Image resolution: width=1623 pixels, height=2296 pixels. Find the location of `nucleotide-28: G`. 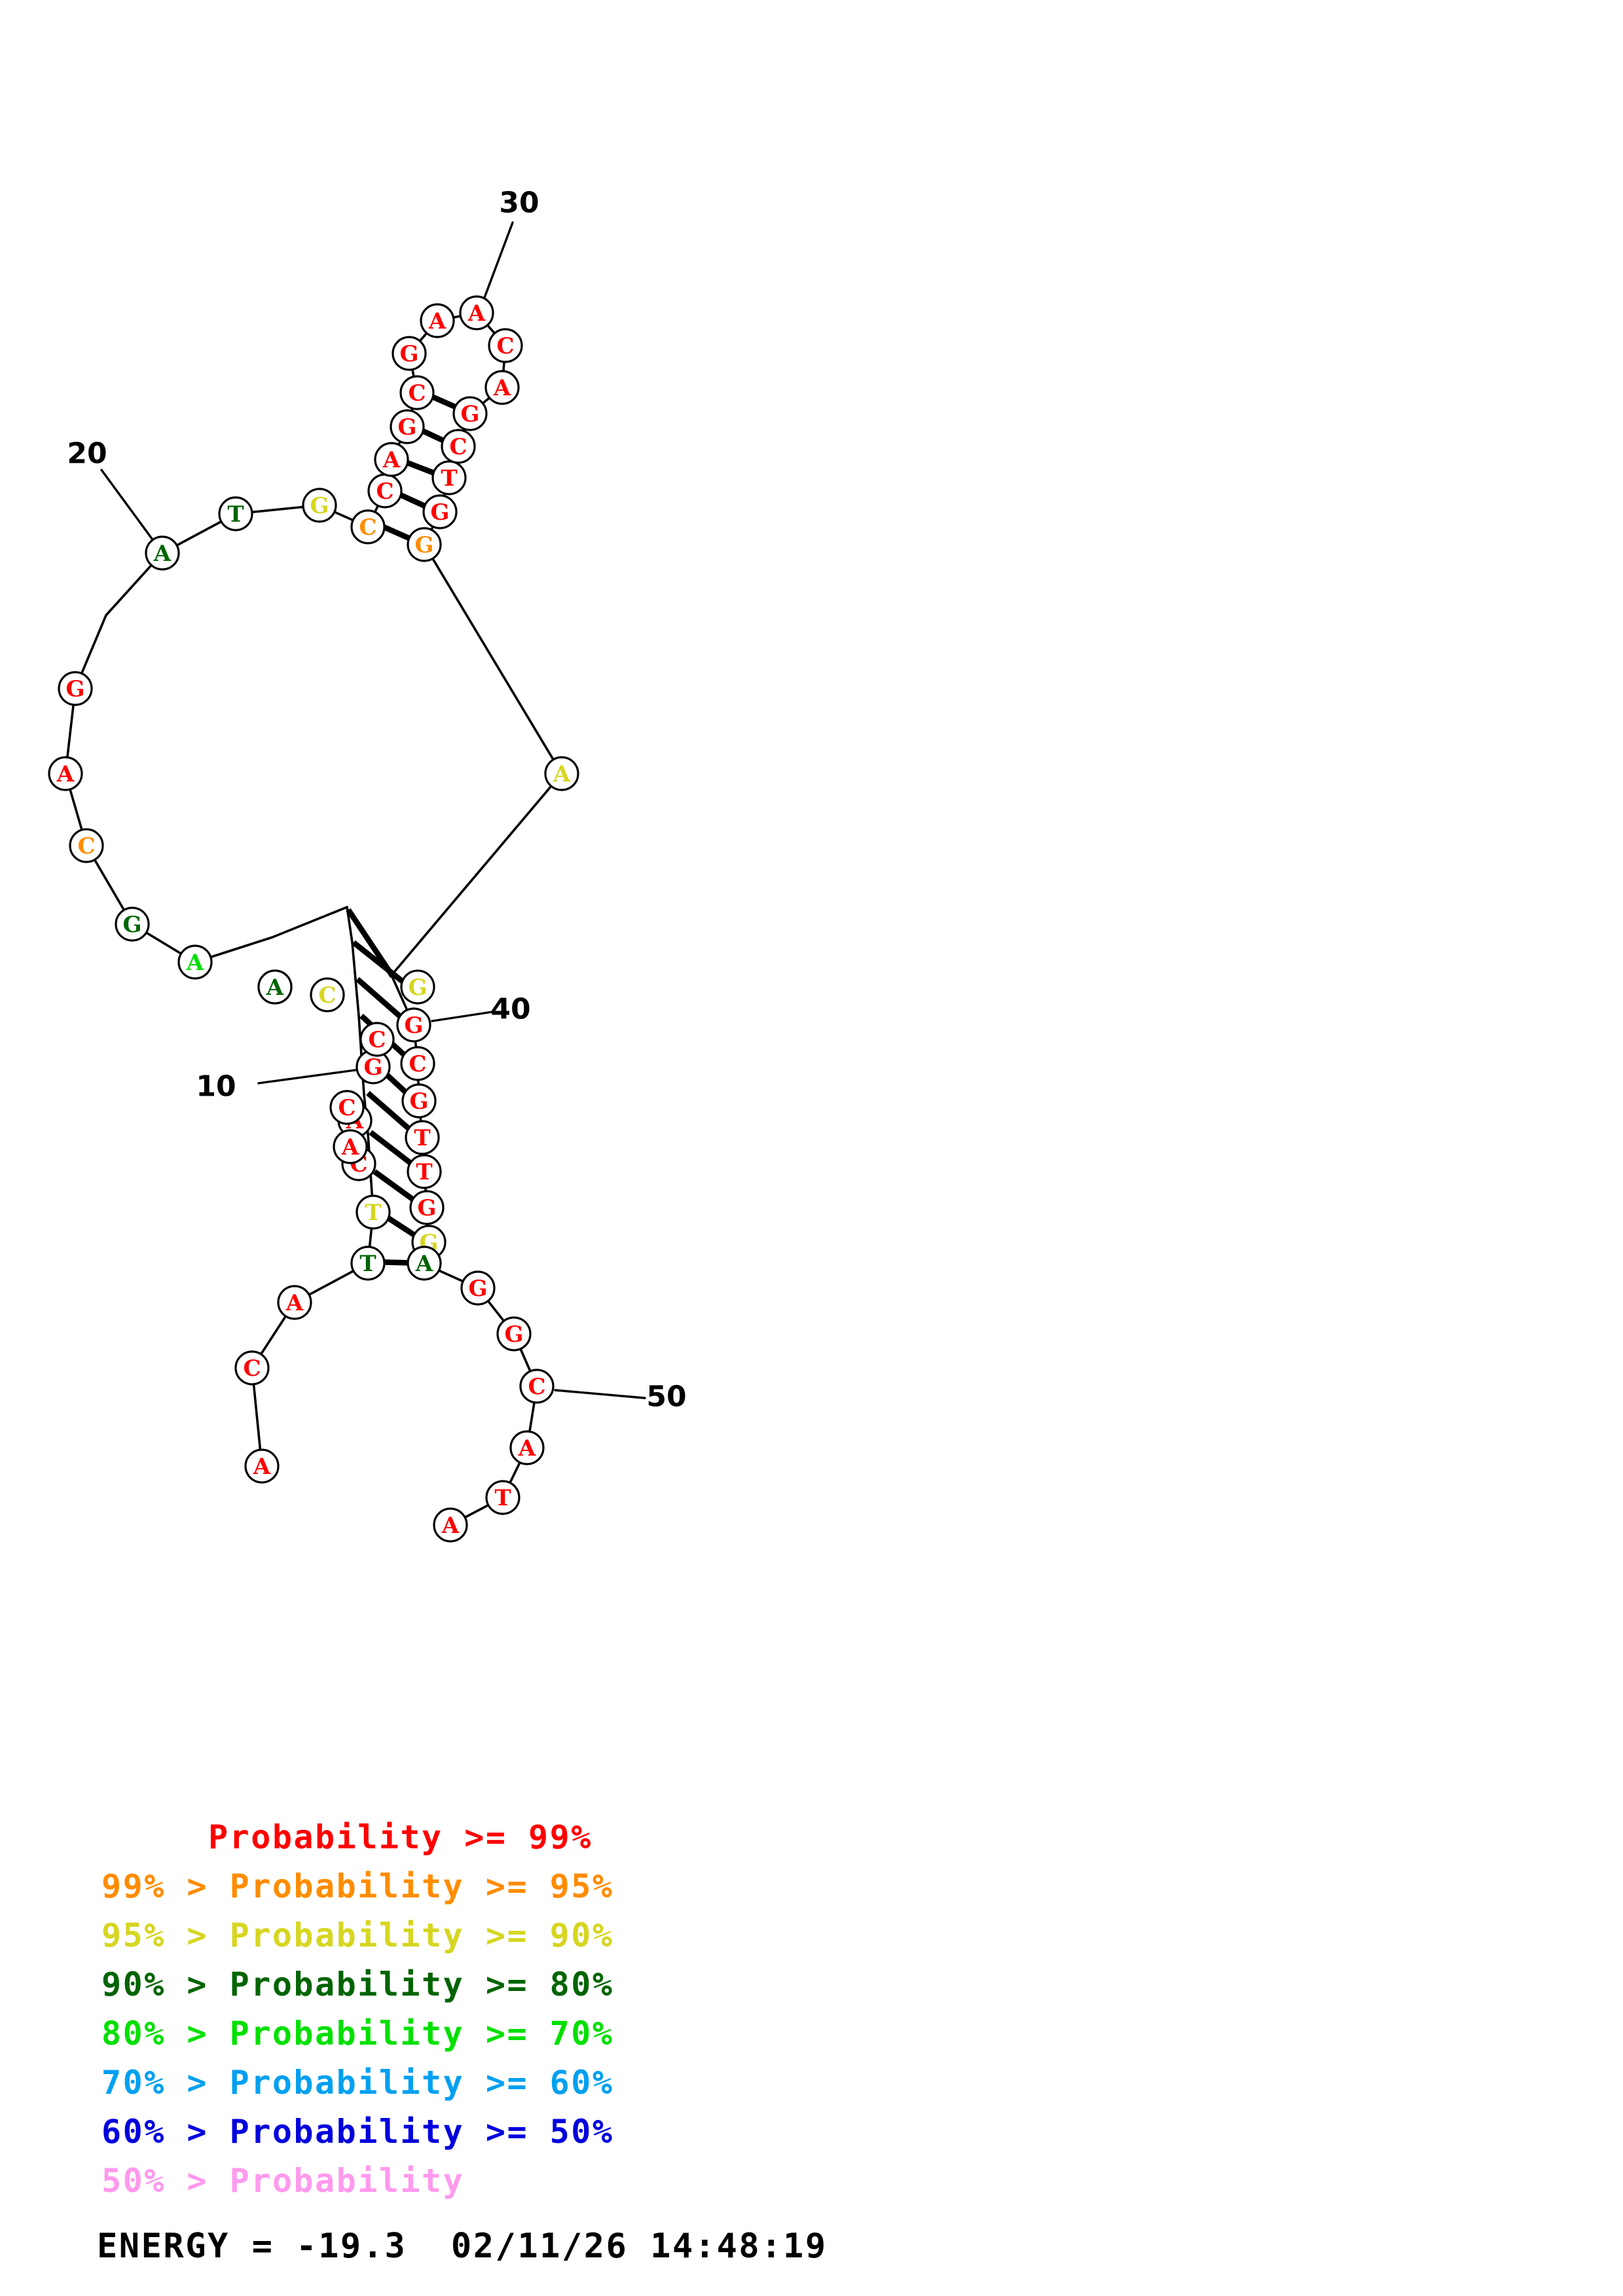

nucleotide-28: G is located at coordinates (409, 353).